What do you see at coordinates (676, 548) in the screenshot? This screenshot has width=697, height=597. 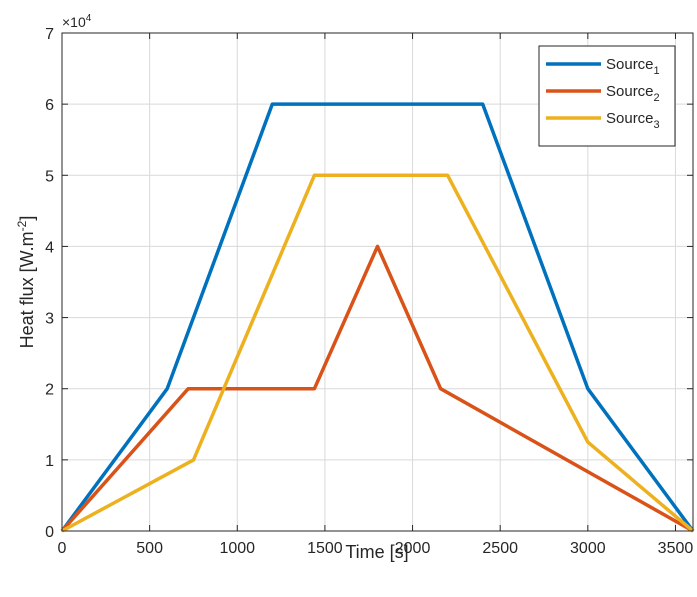 I see `x-tick-label: 3500` at bounding box center [676, 548].